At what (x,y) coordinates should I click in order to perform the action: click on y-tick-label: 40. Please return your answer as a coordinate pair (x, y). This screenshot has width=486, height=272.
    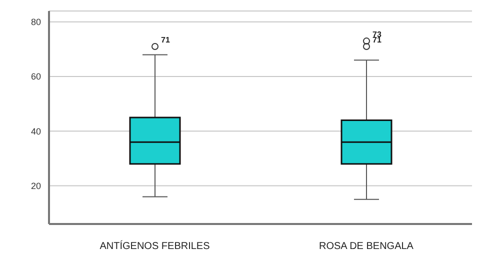
    Looking at the image, I should click on (35, 131).